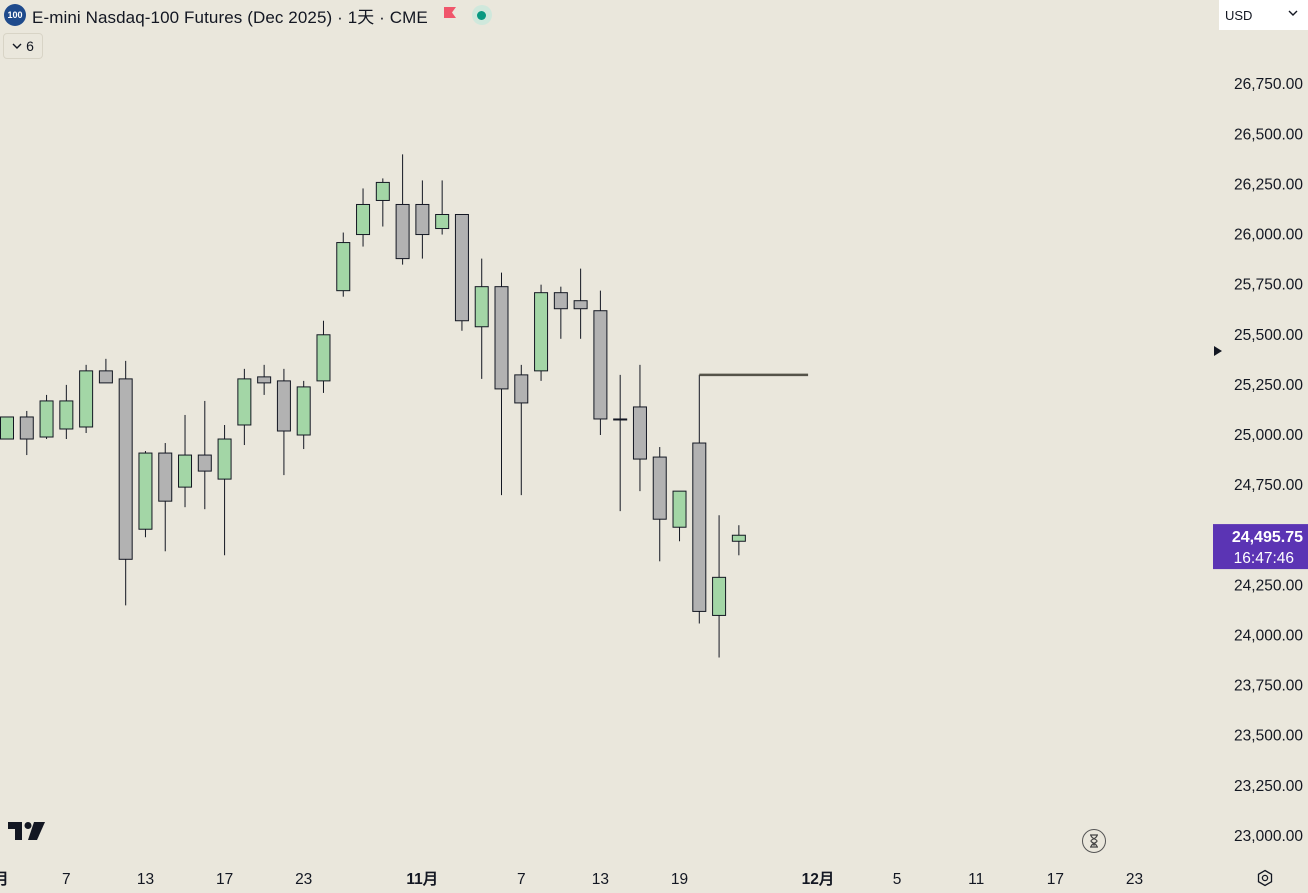 Image resolution: width=1308 pixels, height=893 pixels. I want to click on price-tick-label: 26,500.00, so click(1268, 134).